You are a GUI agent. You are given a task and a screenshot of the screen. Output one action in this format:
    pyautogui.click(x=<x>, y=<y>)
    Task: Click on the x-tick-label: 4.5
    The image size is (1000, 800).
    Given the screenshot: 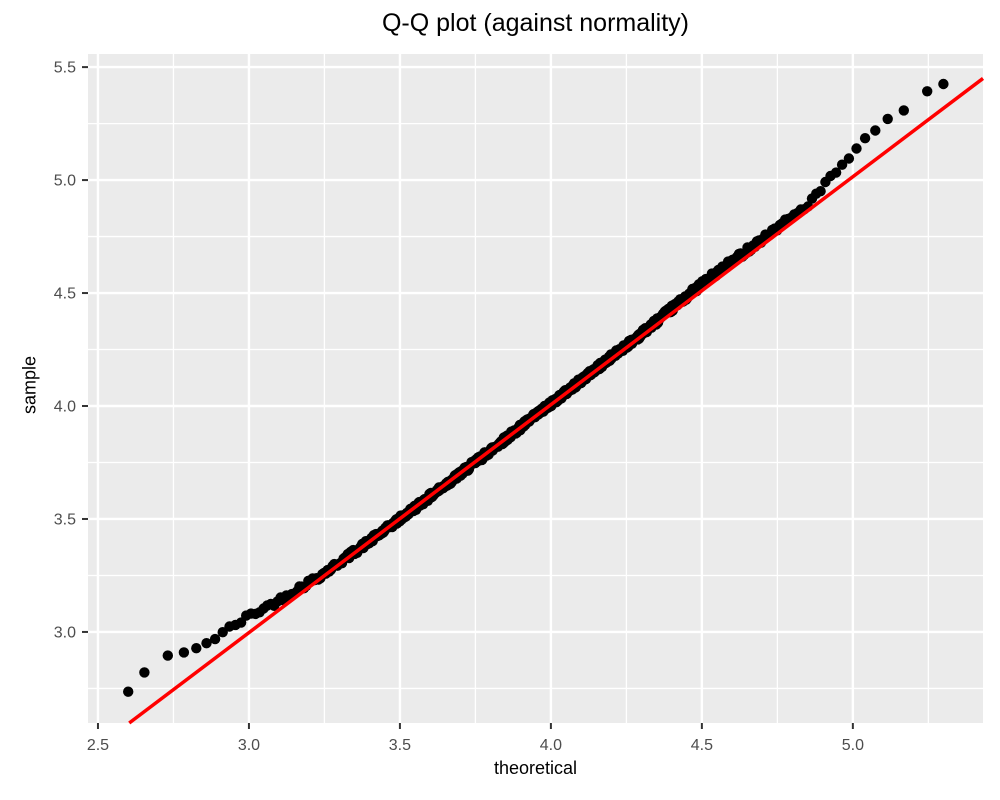 What is the action you would take?
    pyautogui.click(x=702, y=745)
    